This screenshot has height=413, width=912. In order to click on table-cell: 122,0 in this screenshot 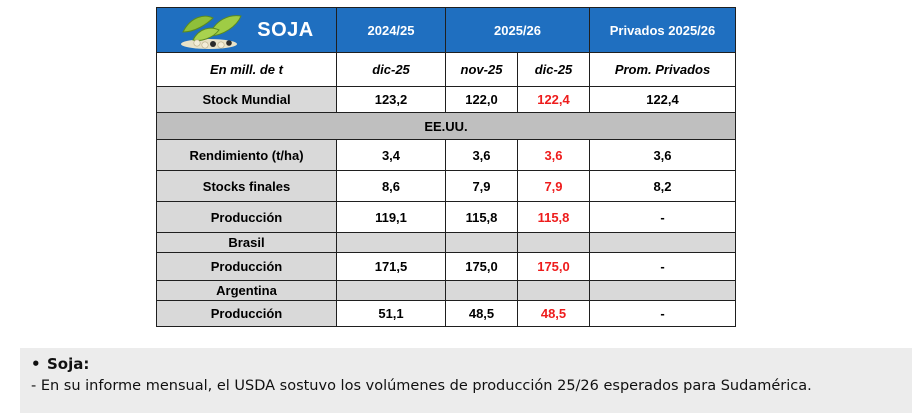, I will do `click(481, 99)`.